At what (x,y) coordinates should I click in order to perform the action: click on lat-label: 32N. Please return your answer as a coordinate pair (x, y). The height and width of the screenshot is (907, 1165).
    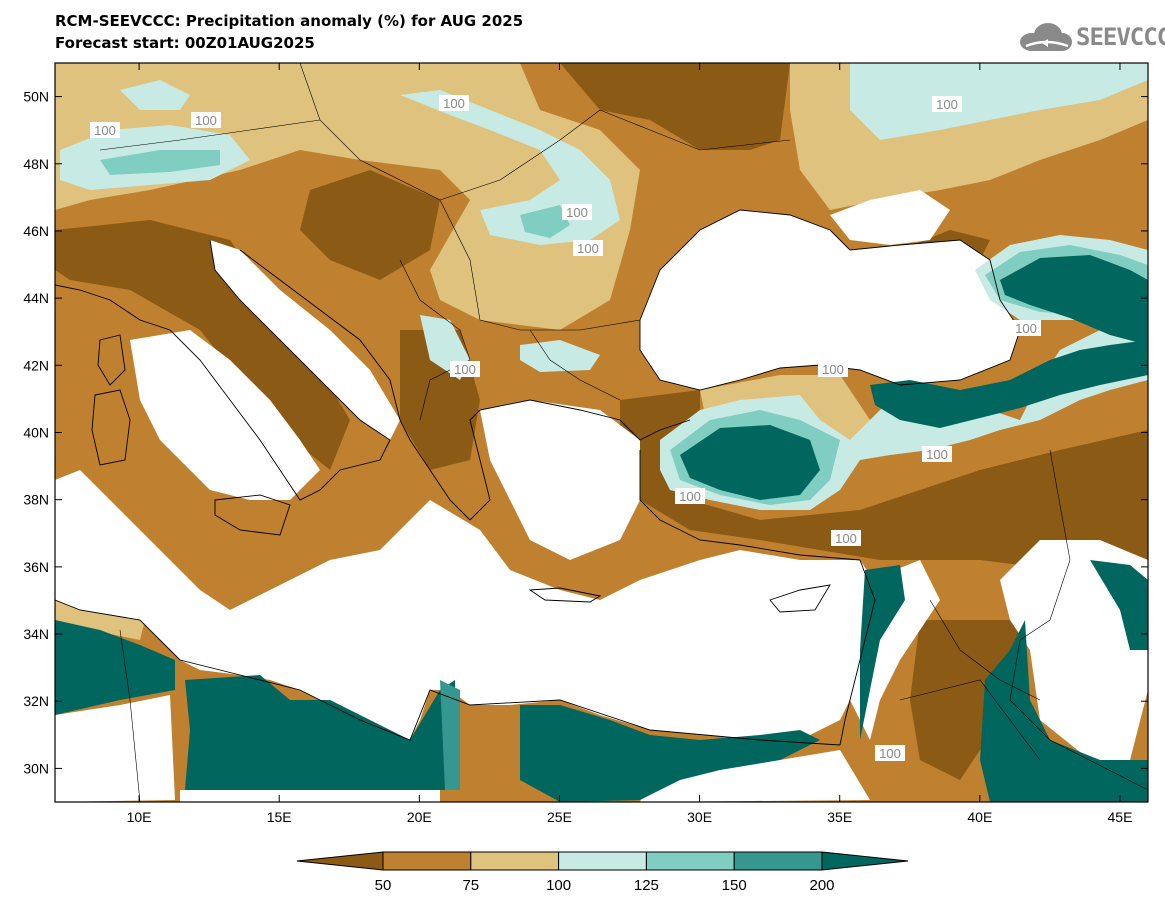
    Looking at the image, I should click on (36, 701).